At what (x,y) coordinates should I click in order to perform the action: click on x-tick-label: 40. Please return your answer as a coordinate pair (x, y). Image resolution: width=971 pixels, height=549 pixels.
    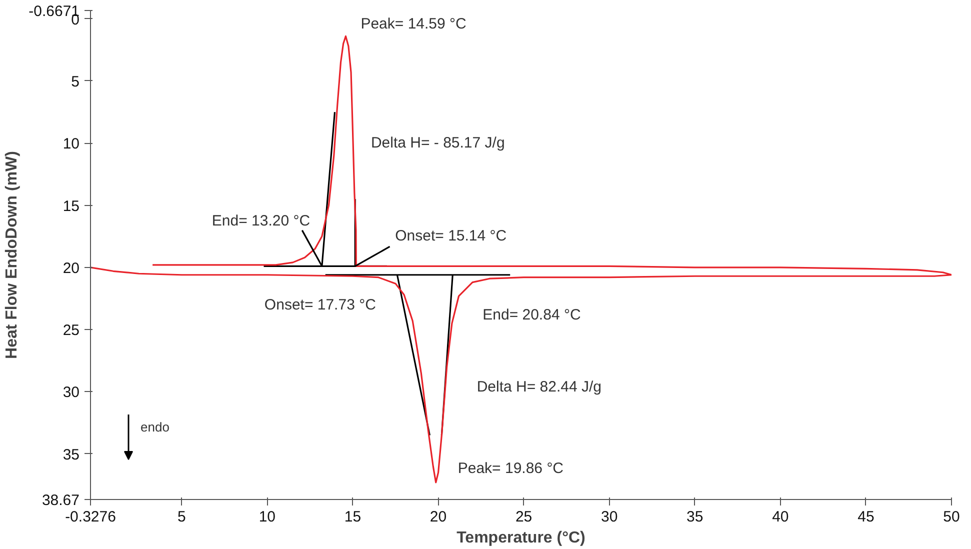
    Looking at the image, I should click on (780, 517).